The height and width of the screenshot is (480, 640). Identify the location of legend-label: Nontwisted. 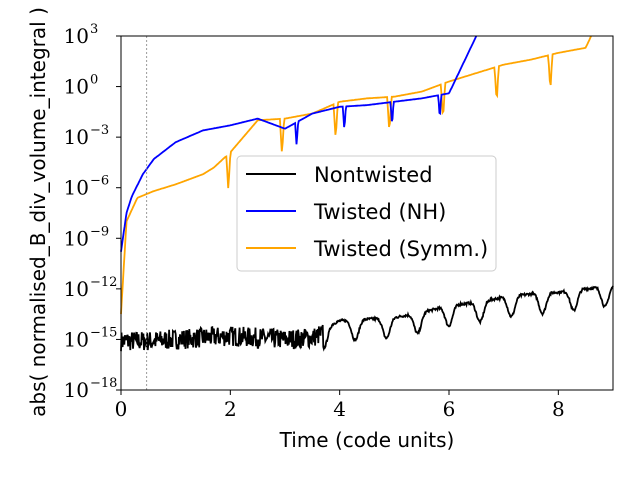
(373, 175).